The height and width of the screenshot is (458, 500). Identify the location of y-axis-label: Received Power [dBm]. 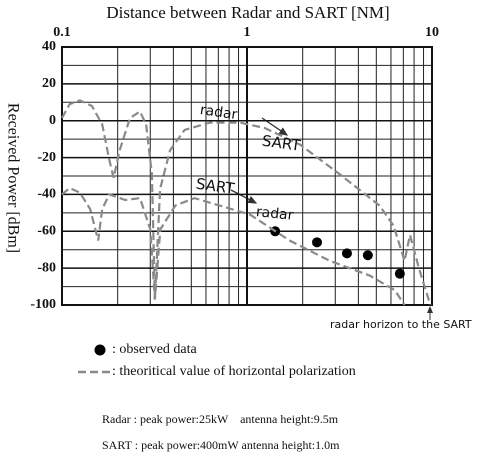
(12, 178).